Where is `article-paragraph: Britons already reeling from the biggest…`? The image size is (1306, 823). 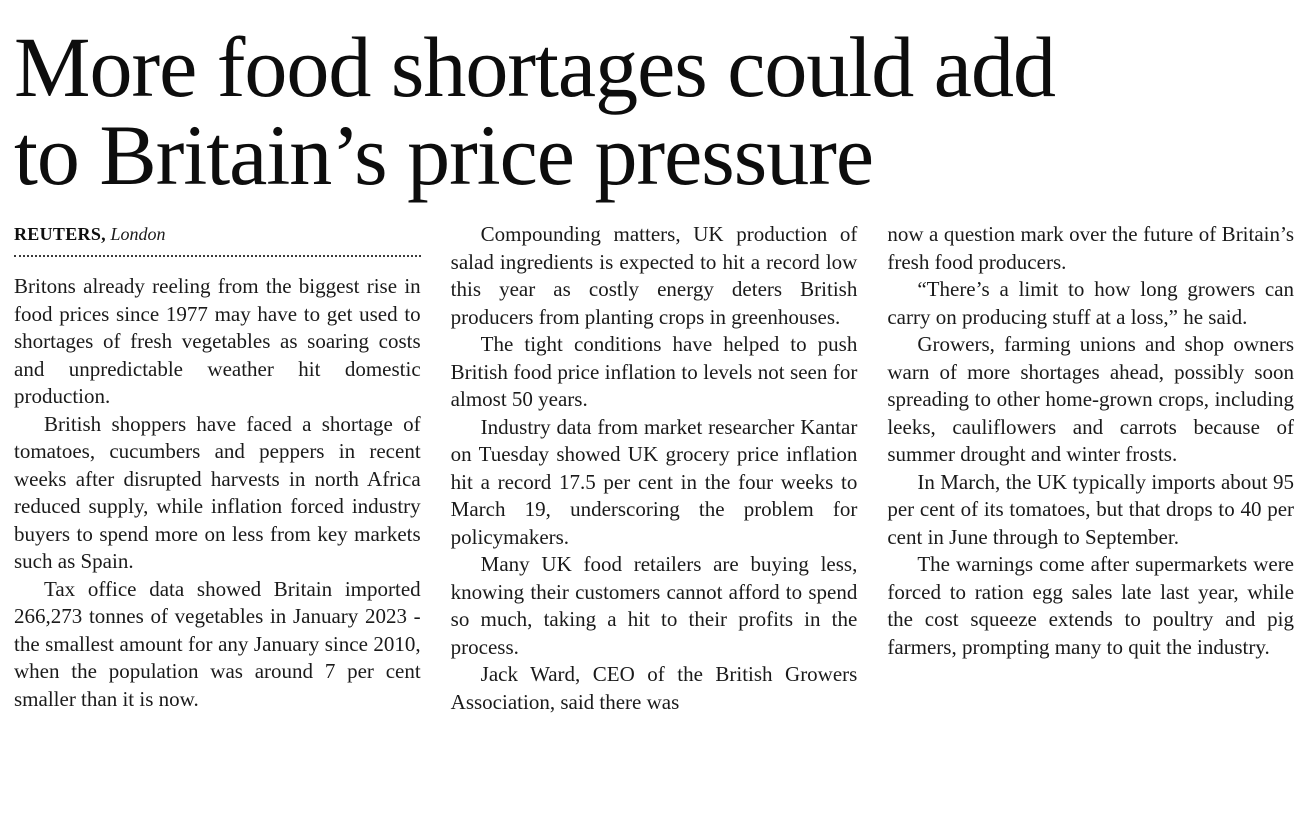
article-paragraph: Britons already reeling from the biggest… is located at coordinates (217, 341).